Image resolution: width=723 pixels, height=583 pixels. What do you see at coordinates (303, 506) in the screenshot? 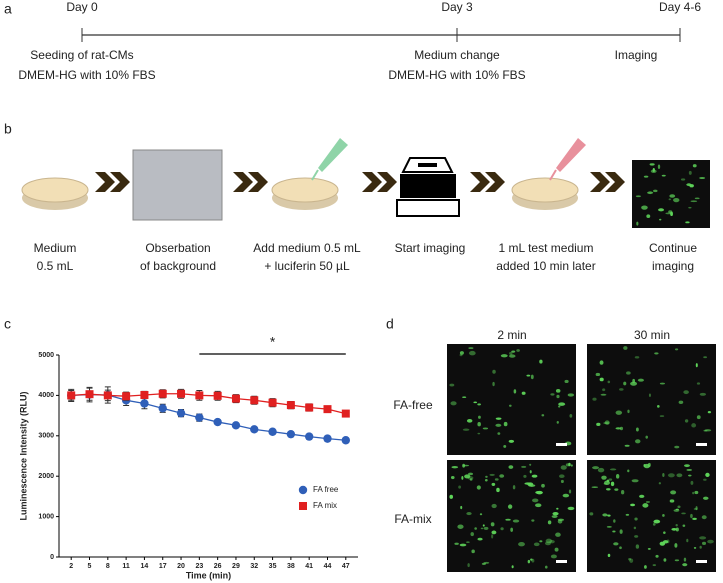
I see `legend-marker` at bounding box center [303, 506].